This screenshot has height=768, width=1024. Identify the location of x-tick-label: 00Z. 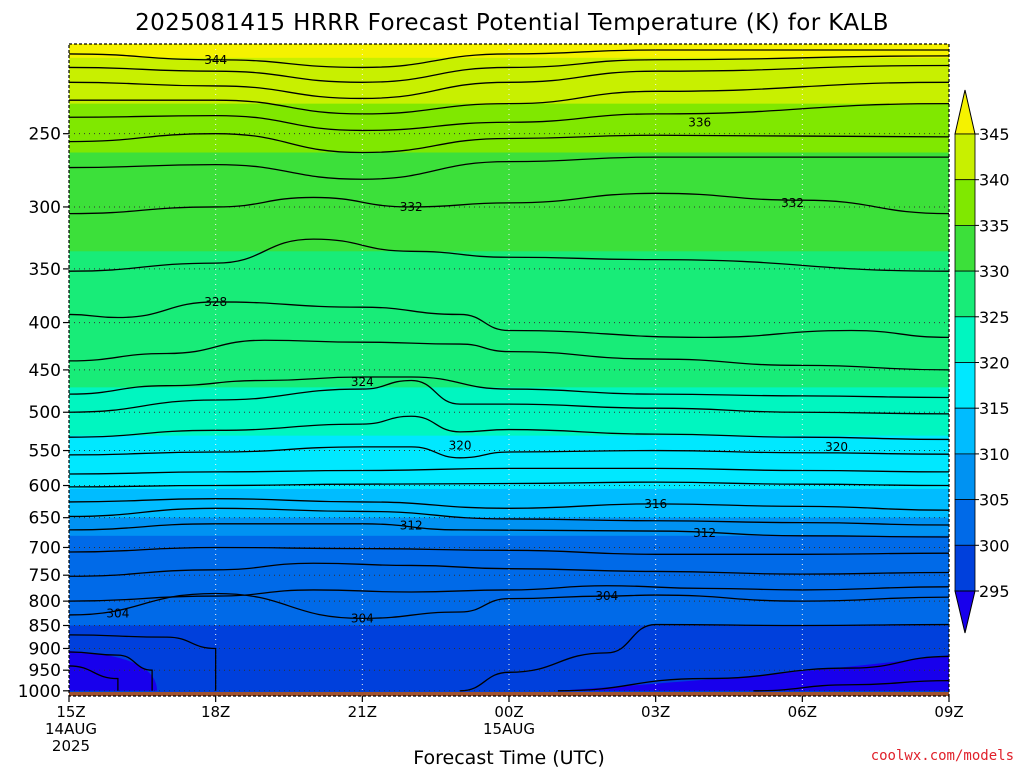
(508, 712).